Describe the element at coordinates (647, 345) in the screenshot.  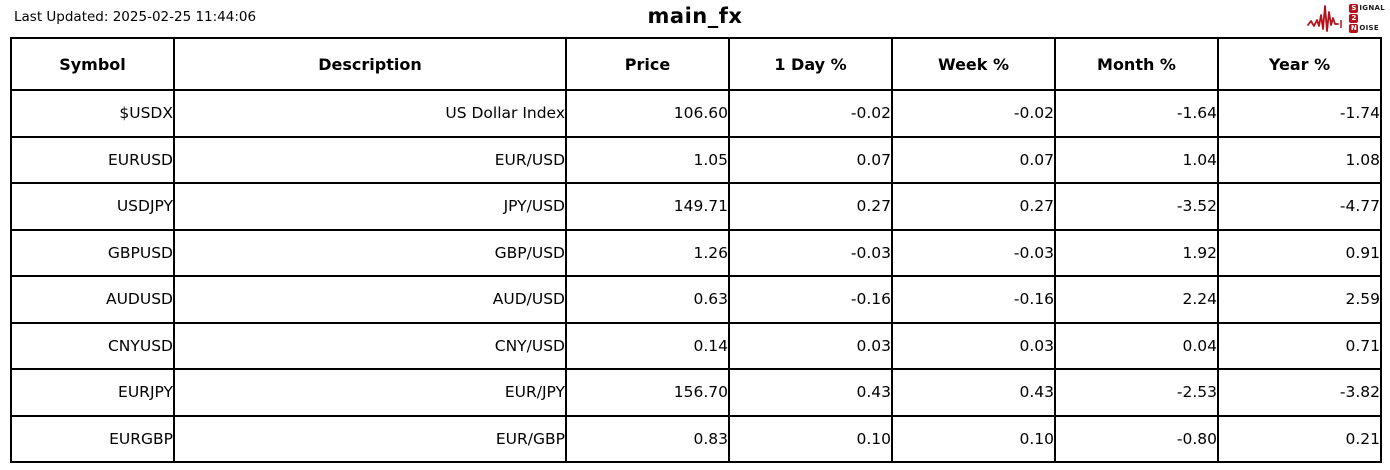
I see `cell-price: 0.14` at that location.